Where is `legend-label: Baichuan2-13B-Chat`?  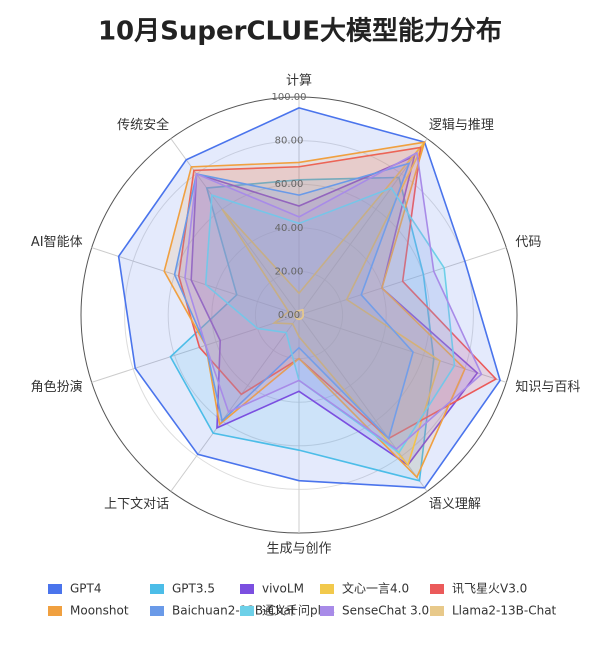
legend-label: Baichuan2-13B-Chat is located at coordinates (234, 611).